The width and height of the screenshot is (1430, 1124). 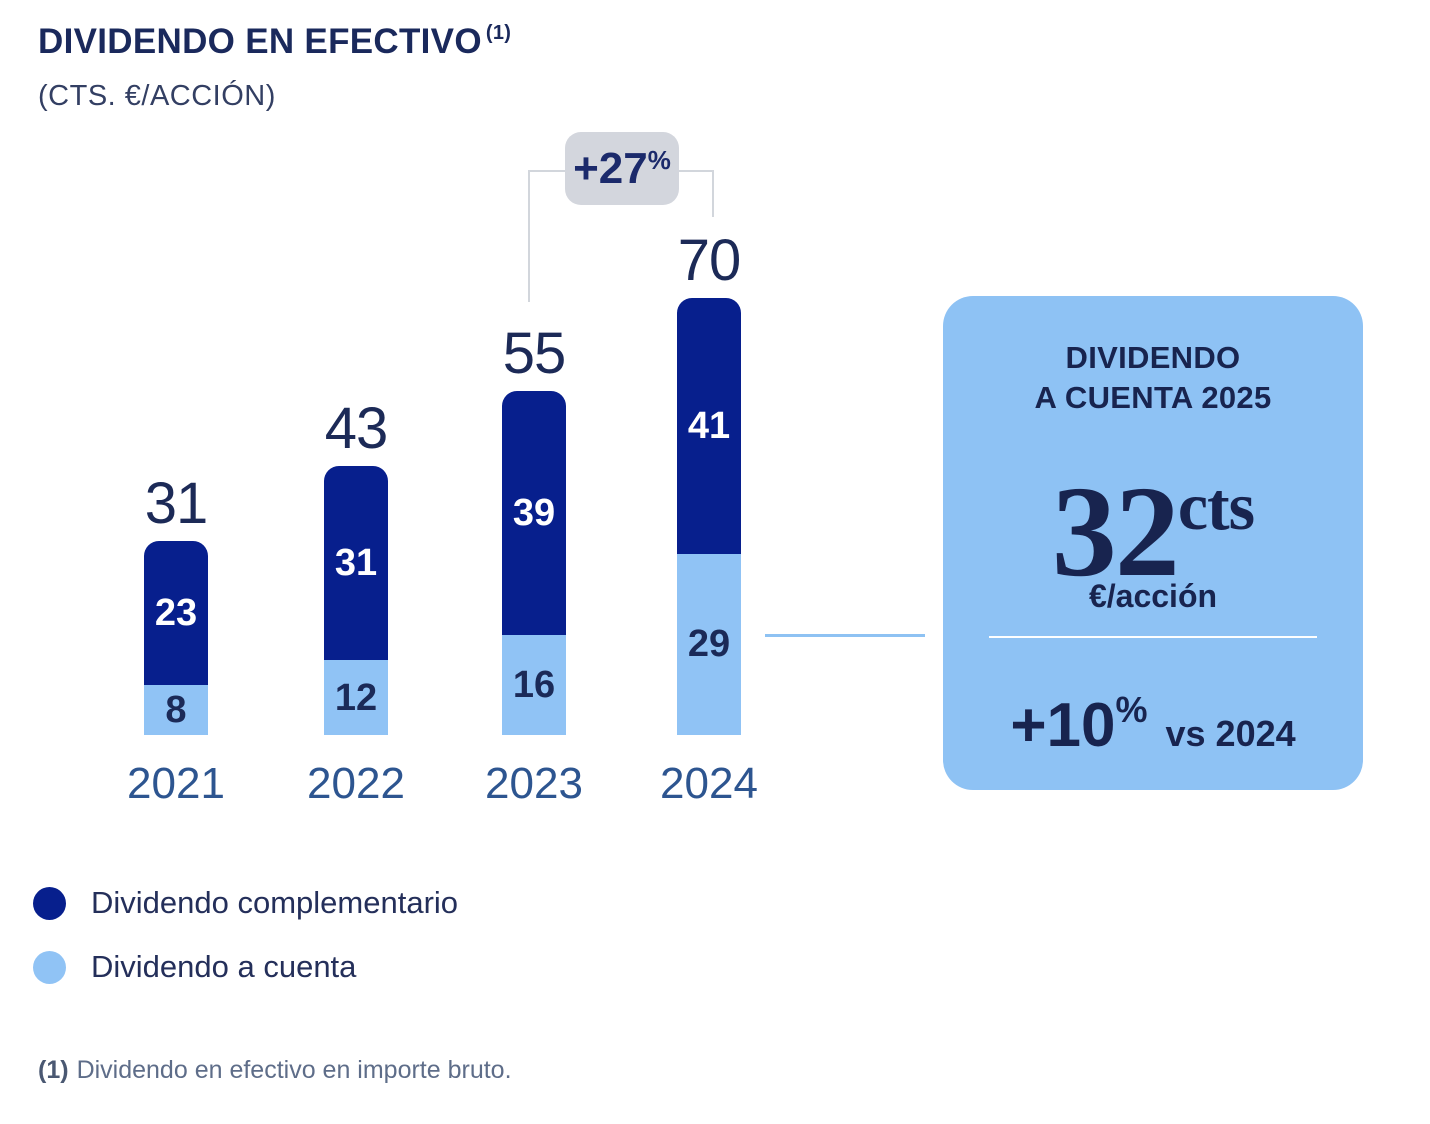 I want to click on callout-title-line2: A CUENTA 2025, so click(x=1153, y=397).